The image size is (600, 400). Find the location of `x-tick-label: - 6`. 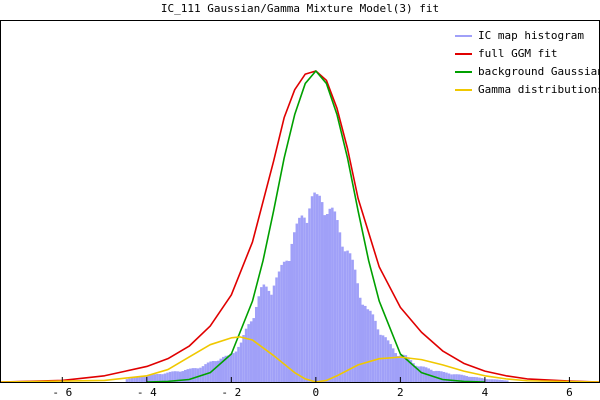

x-tick-label: - 6 is located at coordinates (62, 392).